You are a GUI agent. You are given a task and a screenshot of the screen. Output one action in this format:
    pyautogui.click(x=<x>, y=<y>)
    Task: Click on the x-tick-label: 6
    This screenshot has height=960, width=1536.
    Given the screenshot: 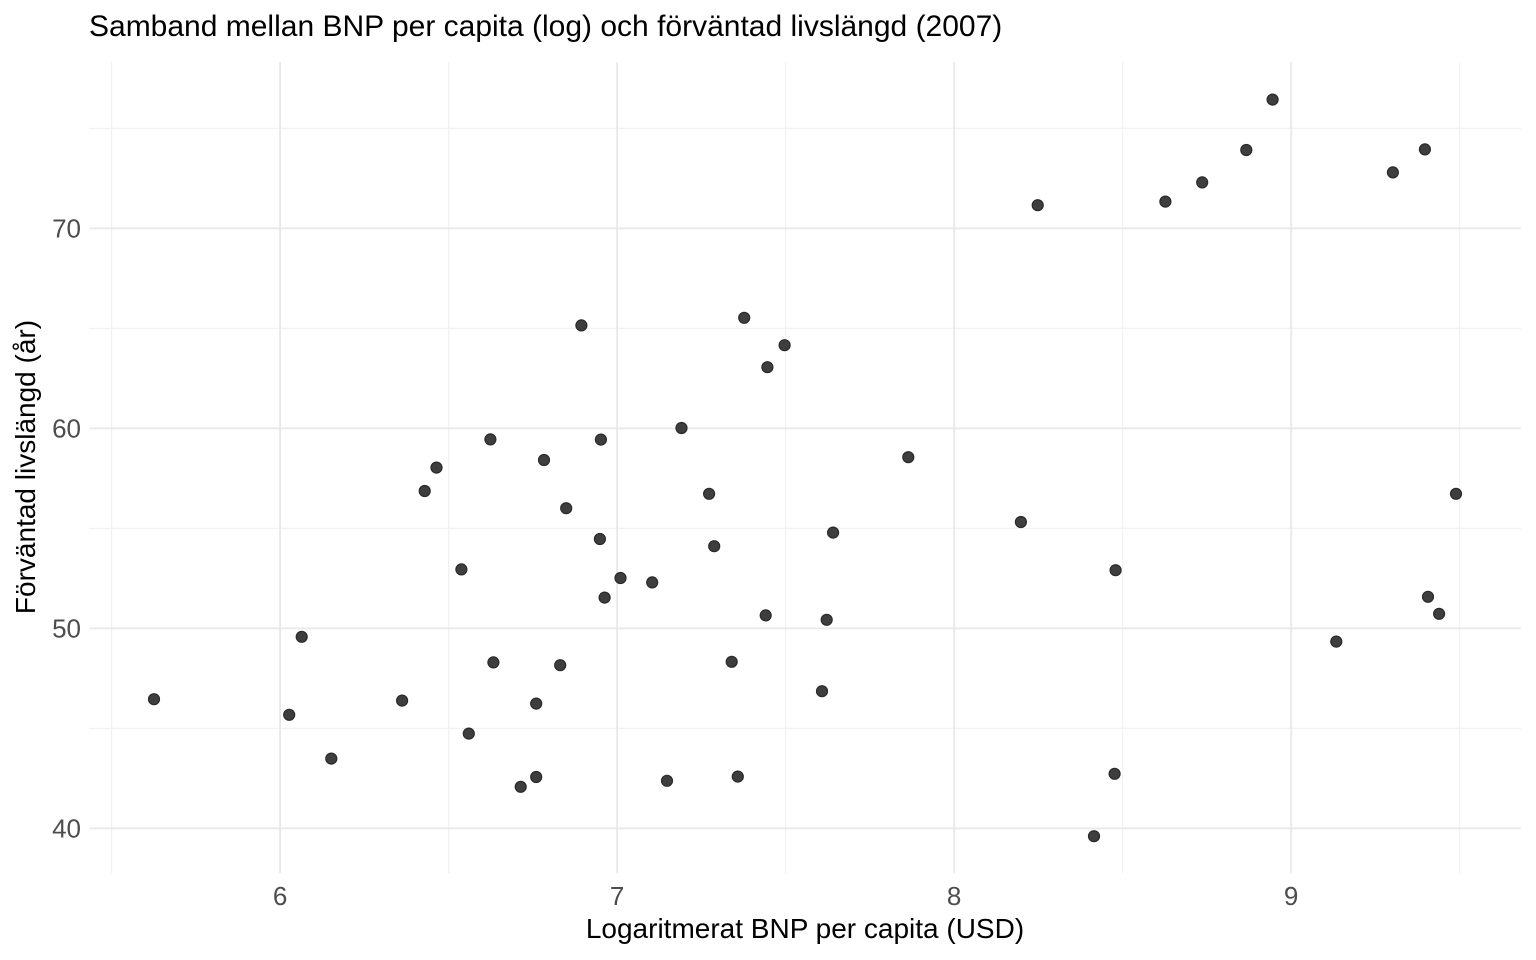 What is the action you would take?
    pyautogui.click(x=280, y=896)
    